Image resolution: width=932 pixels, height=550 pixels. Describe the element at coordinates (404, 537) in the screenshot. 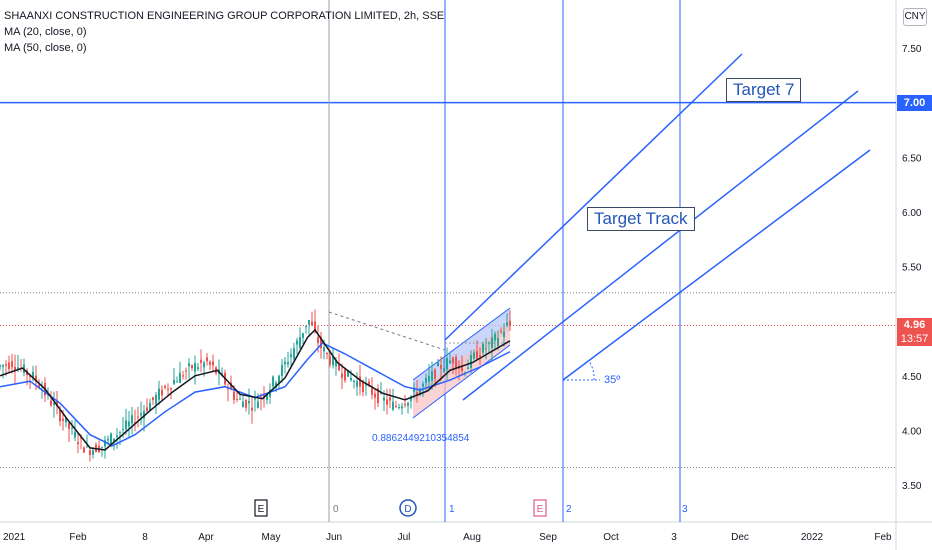

I see `x-tick-label: Jul` at that location.